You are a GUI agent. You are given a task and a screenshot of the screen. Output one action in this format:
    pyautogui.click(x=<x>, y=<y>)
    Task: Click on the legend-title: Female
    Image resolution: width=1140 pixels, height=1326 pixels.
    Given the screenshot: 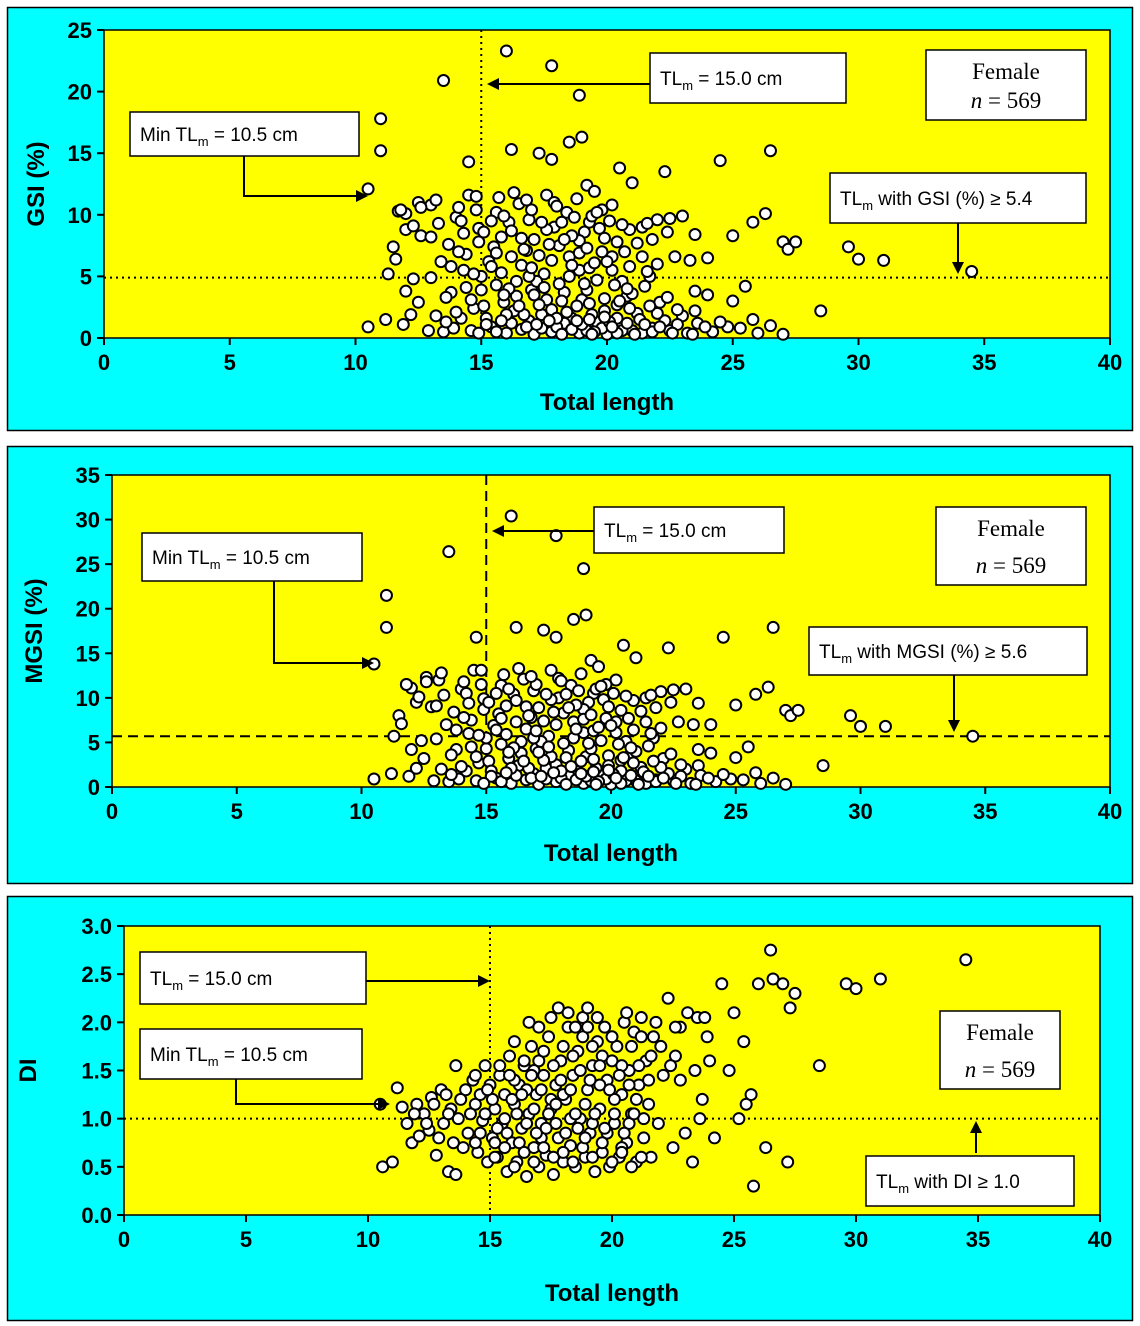 What is the action you would take?
    pyautogui.click(x=1000, y=1032)
    